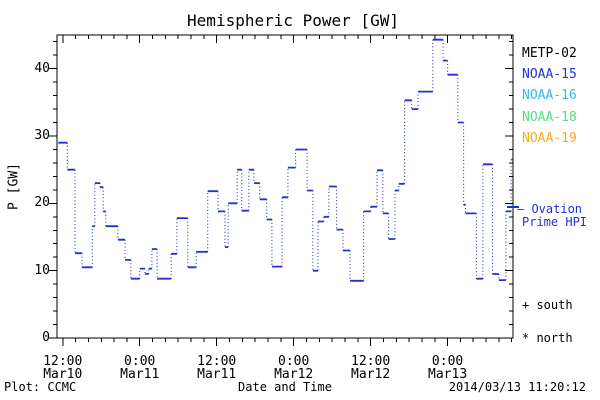 This screenshot has width=600, height=400. I want to click on legend-item-noaa15: NOAA-15, so click(549, 74).